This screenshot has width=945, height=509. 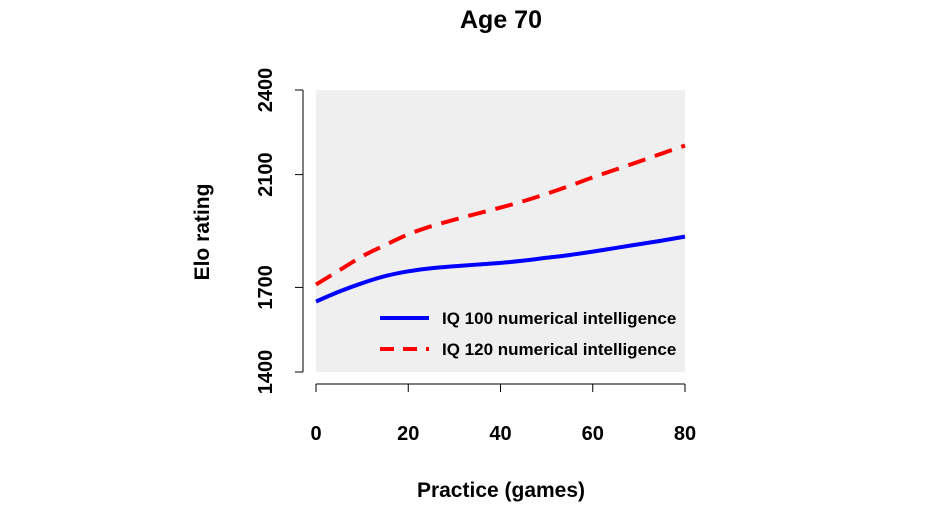 I want to click on x-tick-label: 80, so click(x=685, y=434).